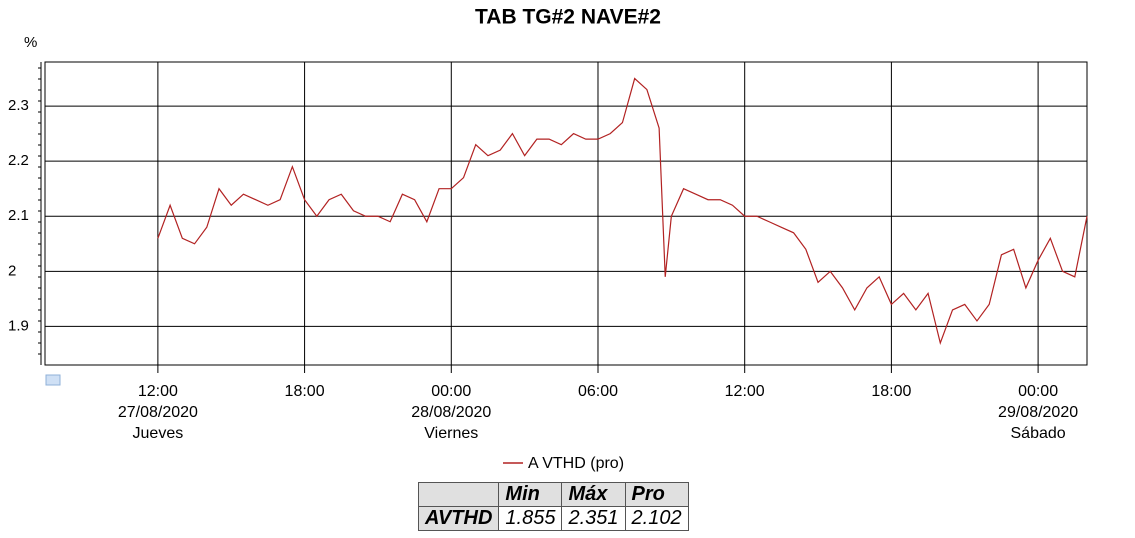  Describe the element at coordinates (656, 494) in the screenshot. I see `column-header: Pro` at that location.